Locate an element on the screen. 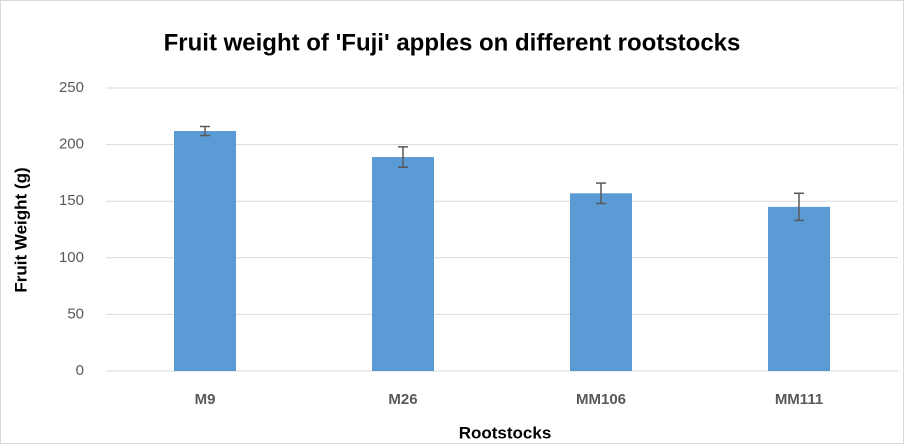  y-tick-label: 0 is located at coordinates (80, 370).